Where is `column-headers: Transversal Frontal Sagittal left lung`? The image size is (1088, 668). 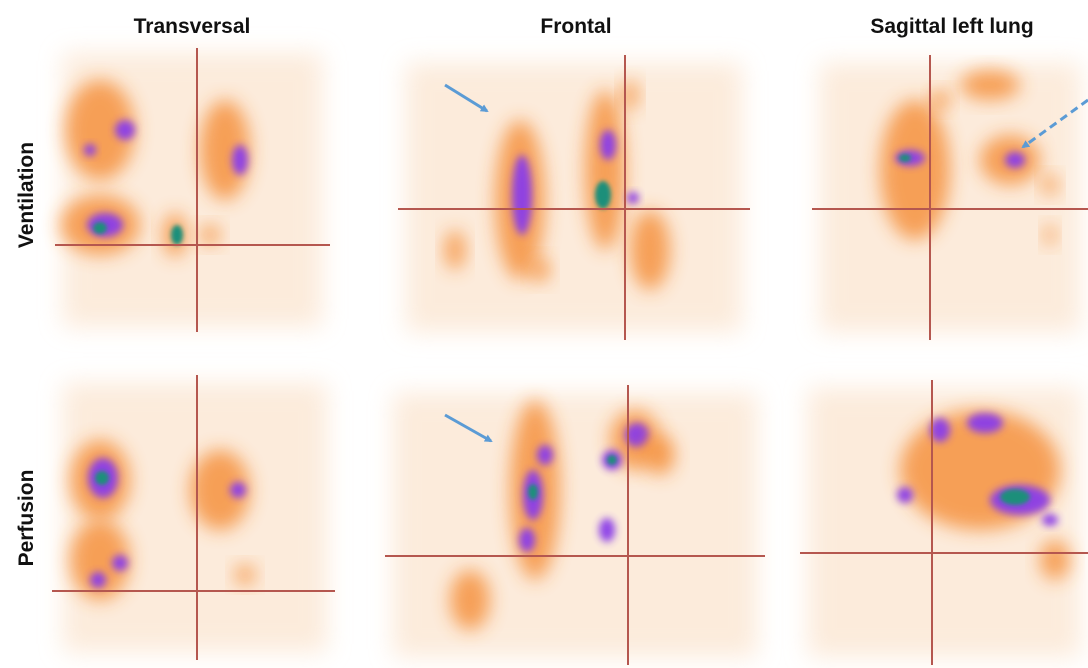 column-headers: Transversal Frontal Sagittal left lung is located at coordinates (584, 26).